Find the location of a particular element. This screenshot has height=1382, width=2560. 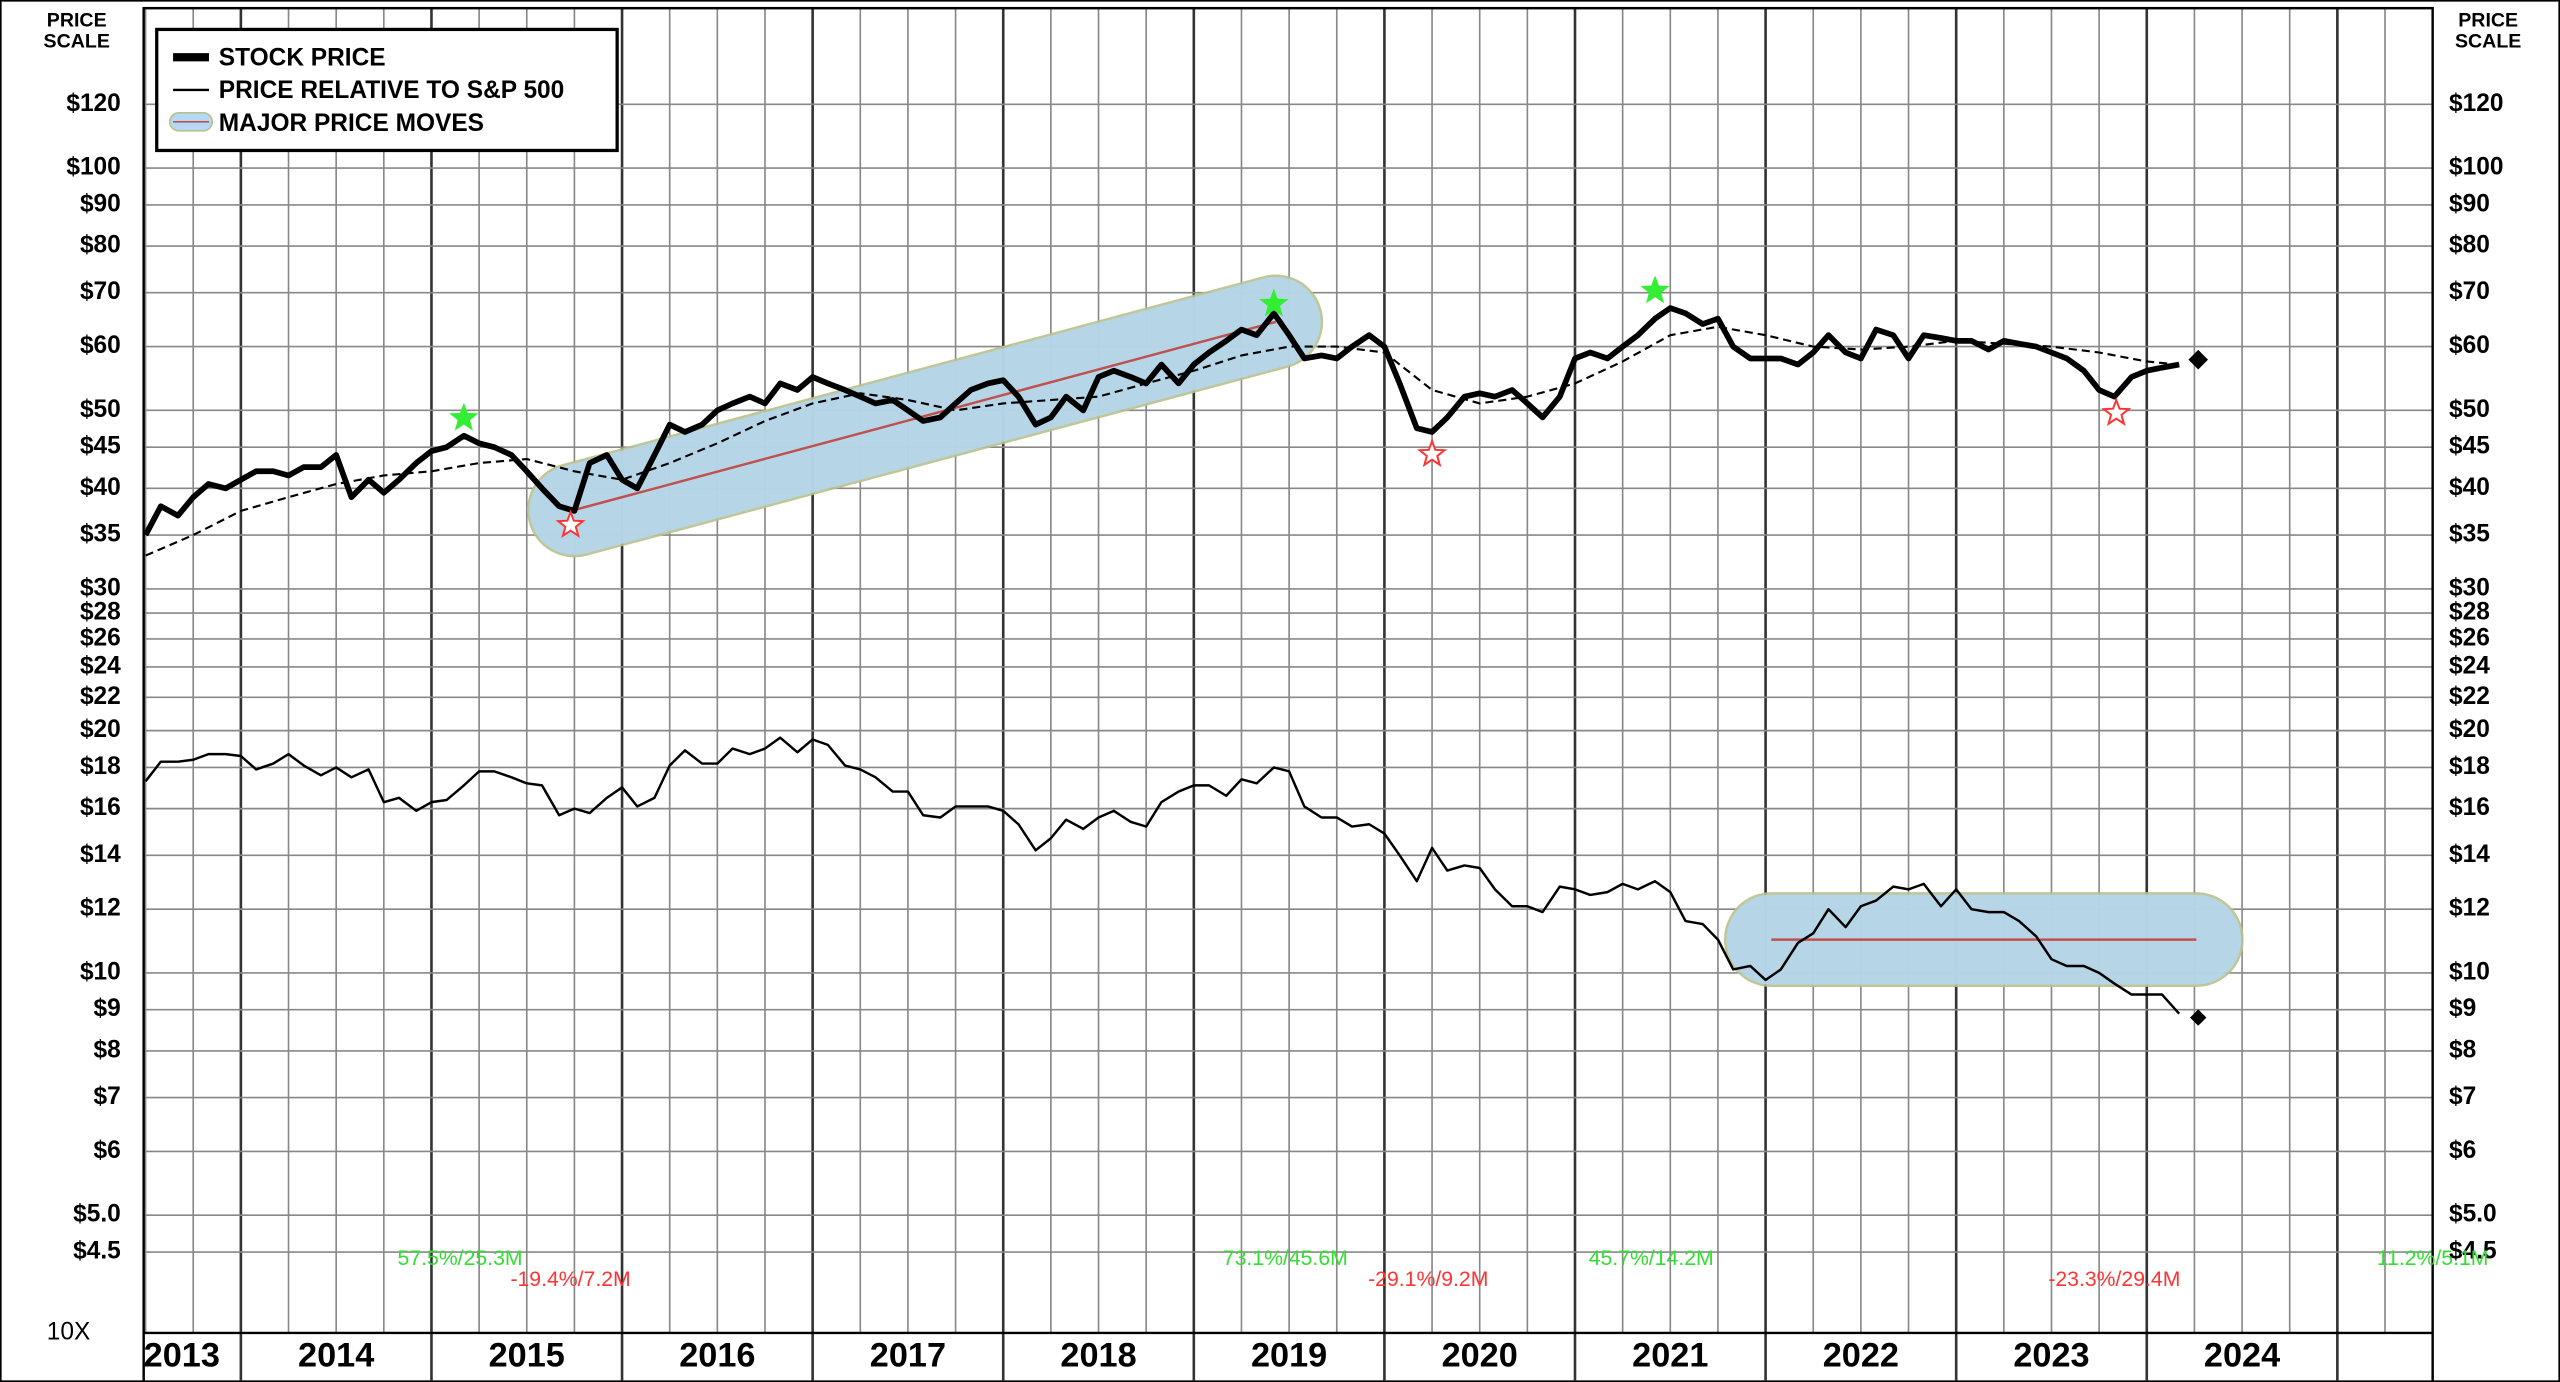

move-label: 11.2%/5.1M is located at coordinates (2433, 1258).